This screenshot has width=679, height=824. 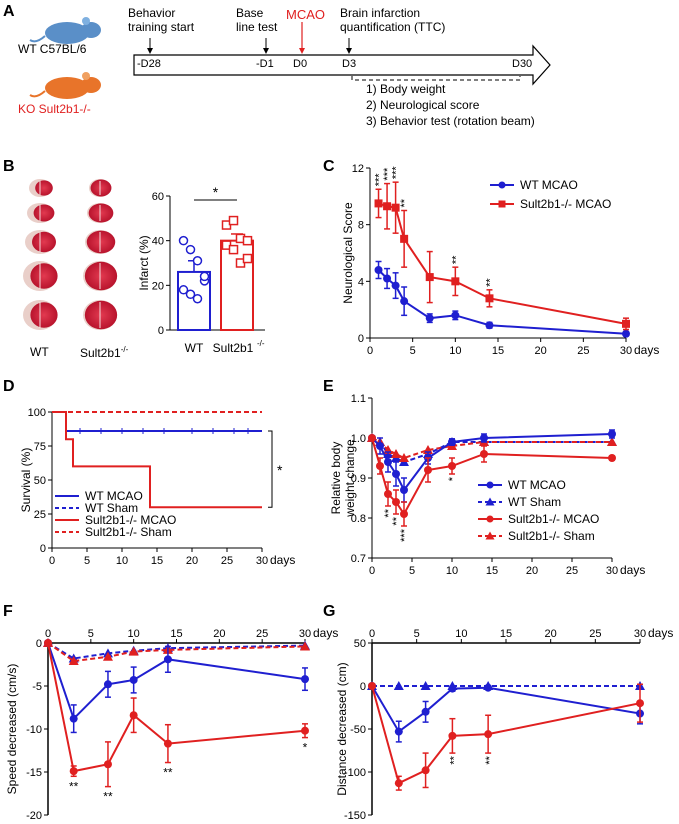 I want to click on timeline-tick-d1: -D1, so click(x=265, y=64).